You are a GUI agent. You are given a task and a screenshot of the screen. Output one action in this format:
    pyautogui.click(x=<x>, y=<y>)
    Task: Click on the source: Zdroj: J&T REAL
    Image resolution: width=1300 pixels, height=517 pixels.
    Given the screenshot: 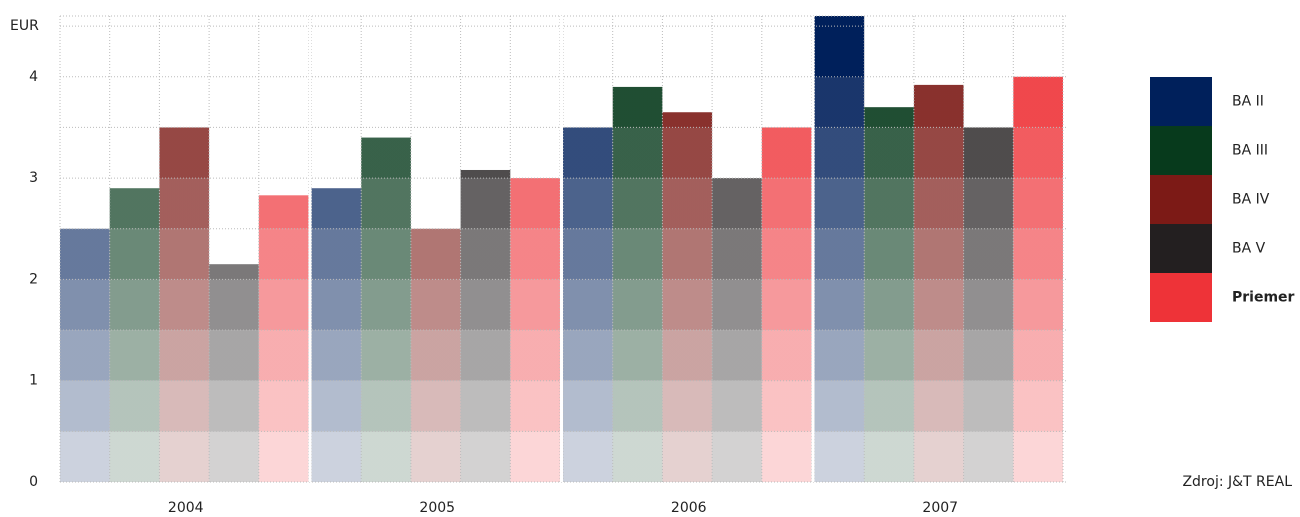 What is the action you would take?
    pyautogui.click(x=1237, y=482)
    